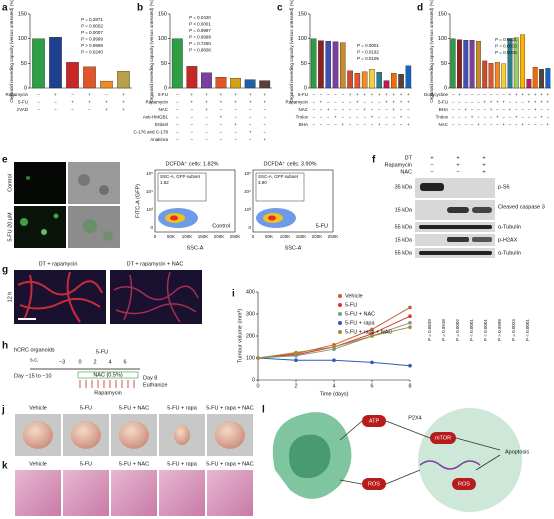  Describe the element at coordinates (163, 94) in the screenshot. I see `condition-label: 5-FU` at that location.